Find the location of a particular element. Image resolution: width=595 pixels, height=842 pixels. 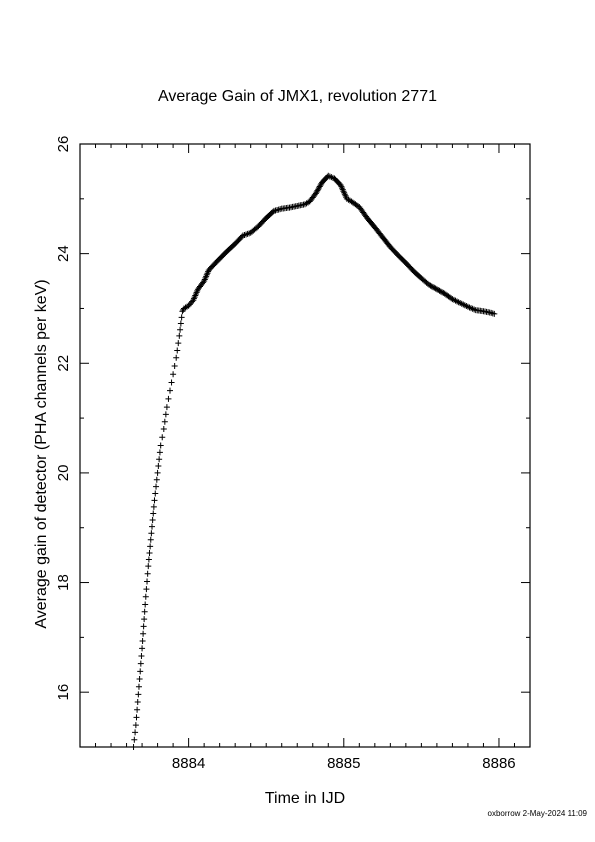

y-tick-label: 18 is located at coordinates (63, 582).